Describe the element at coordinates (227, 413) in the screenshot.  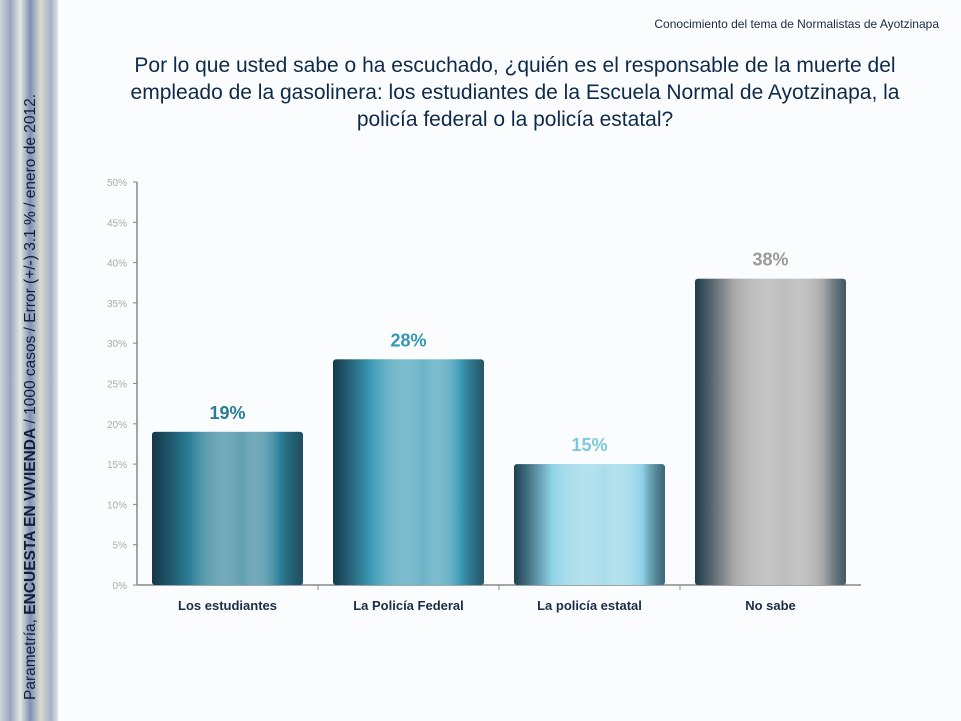
I see `data-label: 19%` at that location.